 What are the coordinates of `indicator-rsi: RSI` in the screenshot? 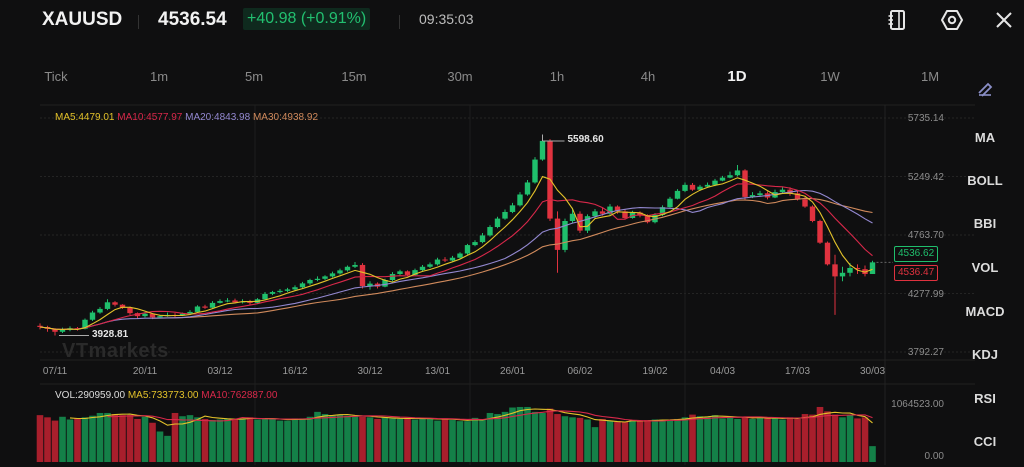 It's located at (985, 398).